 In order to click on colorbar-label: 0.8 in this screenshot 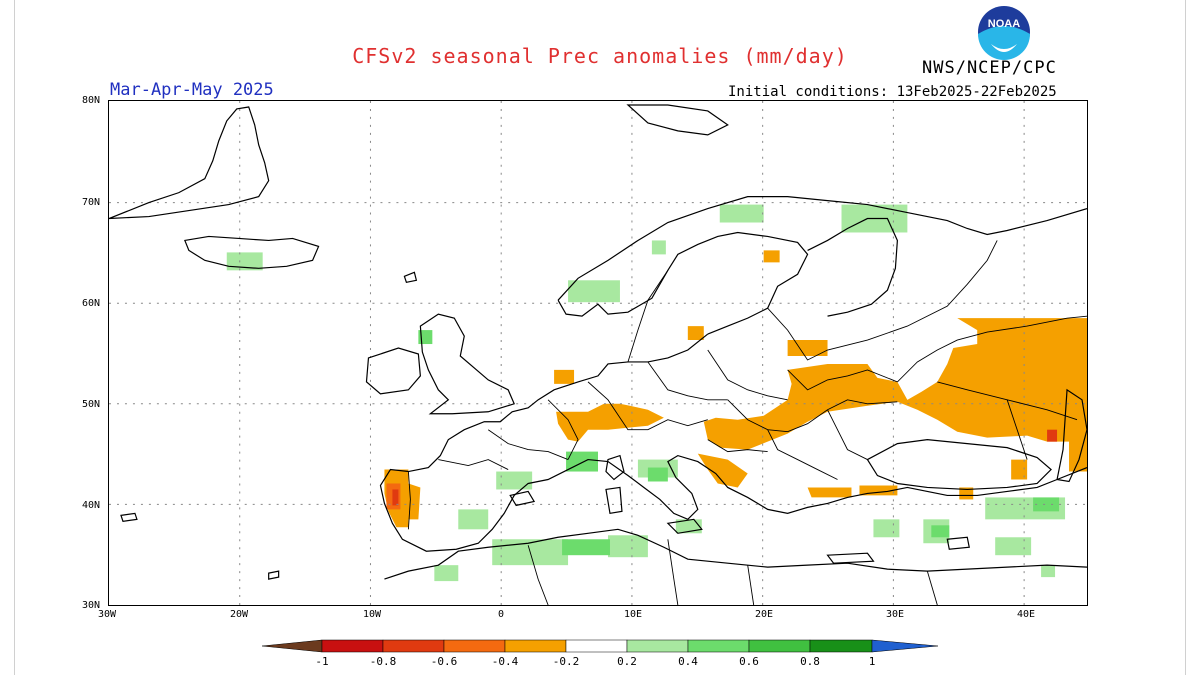, I will do `click(810, 661)`.